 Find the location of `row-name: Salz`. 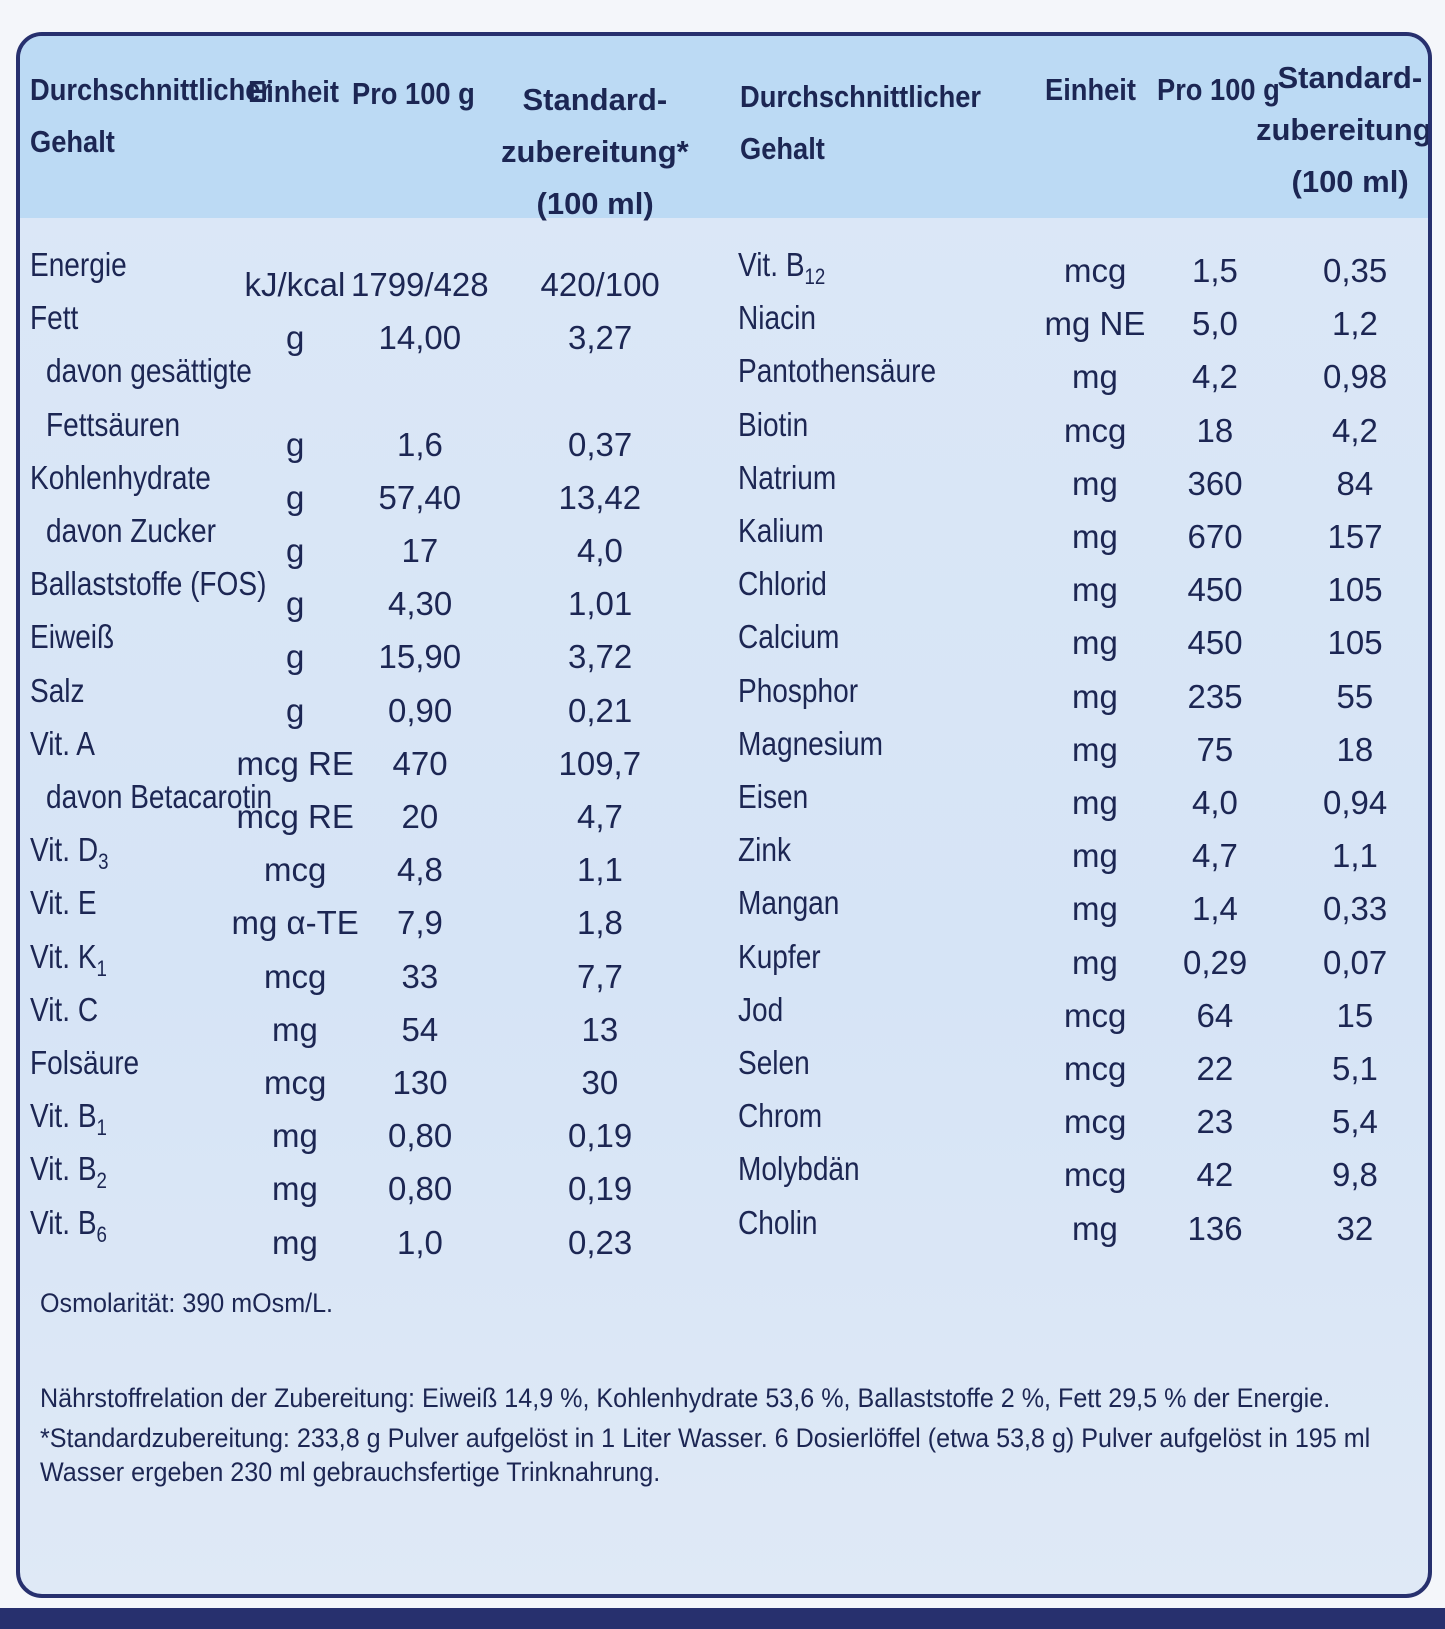

row-name: Salz is located at coordinates (57, 690).